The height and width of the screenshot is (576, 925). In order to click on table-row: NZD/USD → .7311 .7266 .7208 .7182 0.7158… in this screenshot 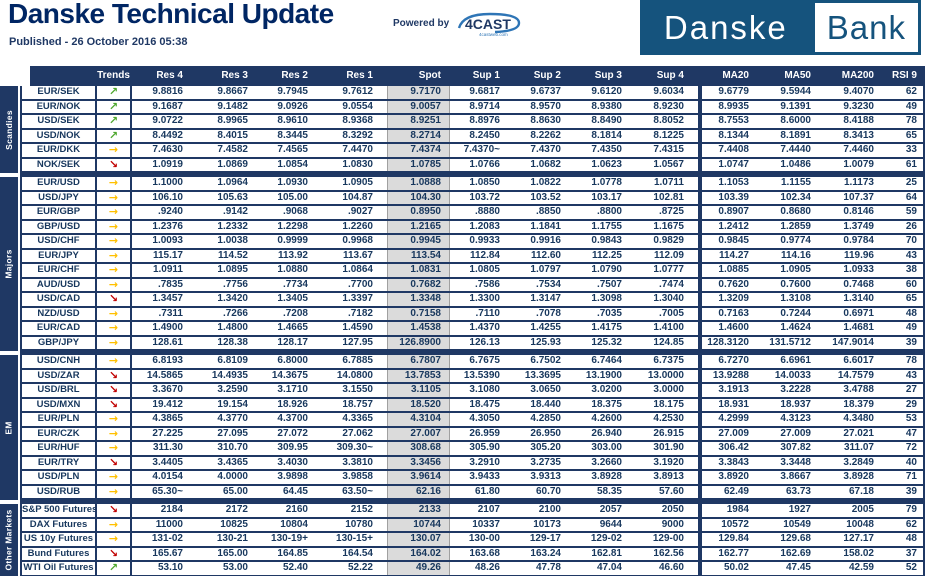, I will do `click(472, 314)`.